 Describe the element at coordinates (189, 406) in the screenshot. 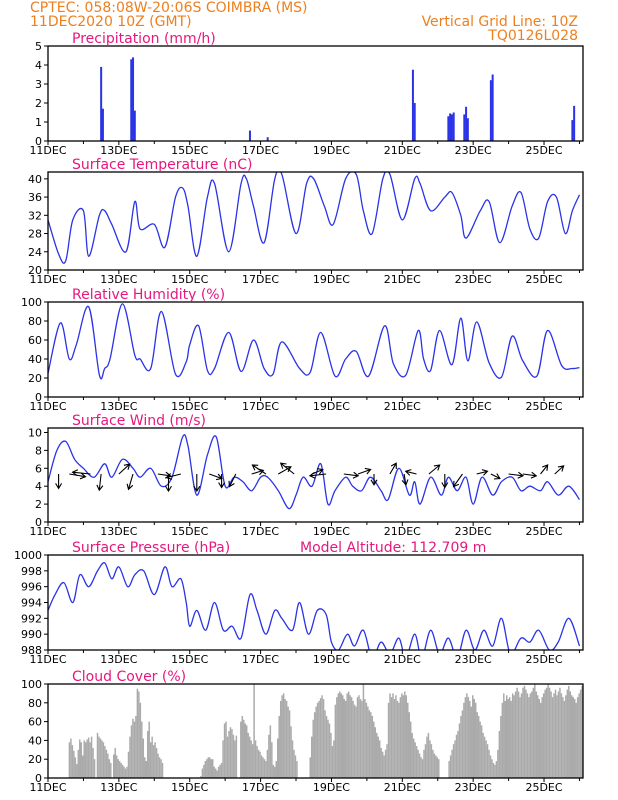

I see `humidity-xtick-label-2: 15DEC` at that location.